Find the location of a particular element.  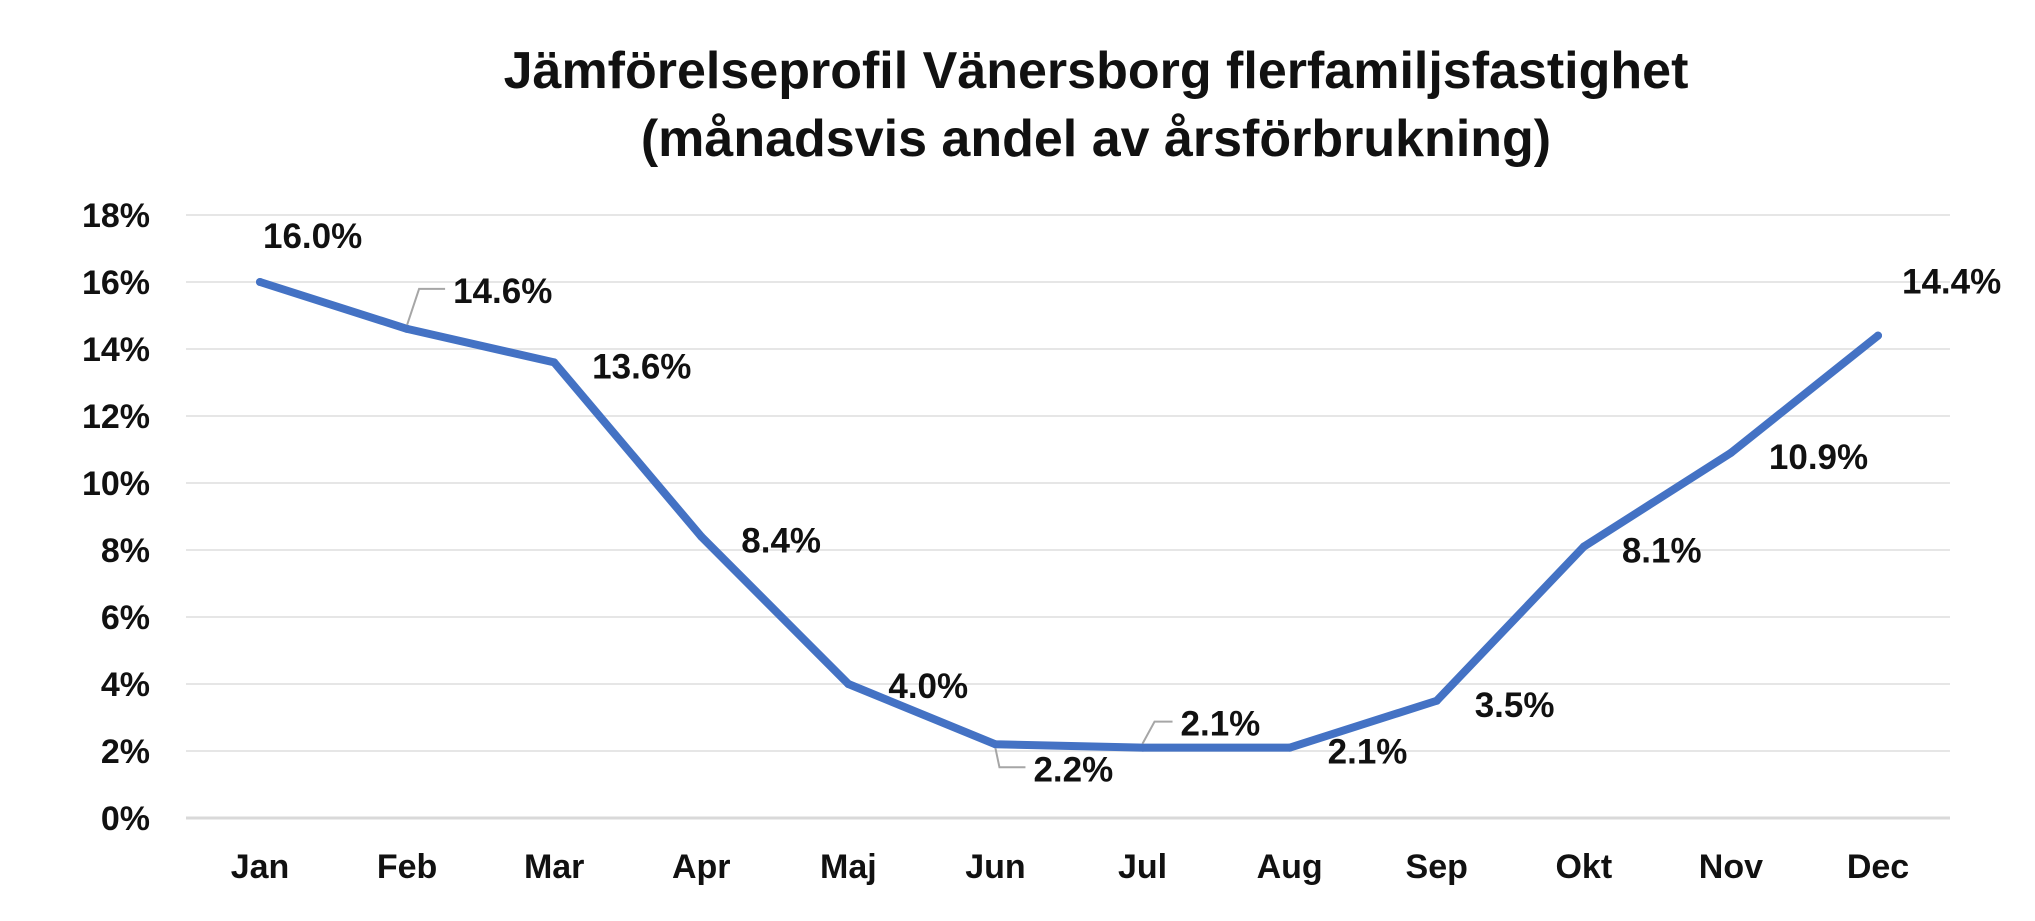

x-axis-ticks: Jan Feb Mar Apr Maj Jun Jul Aug Sep Okt Nov Dec is located at coordinates (1070, 867).